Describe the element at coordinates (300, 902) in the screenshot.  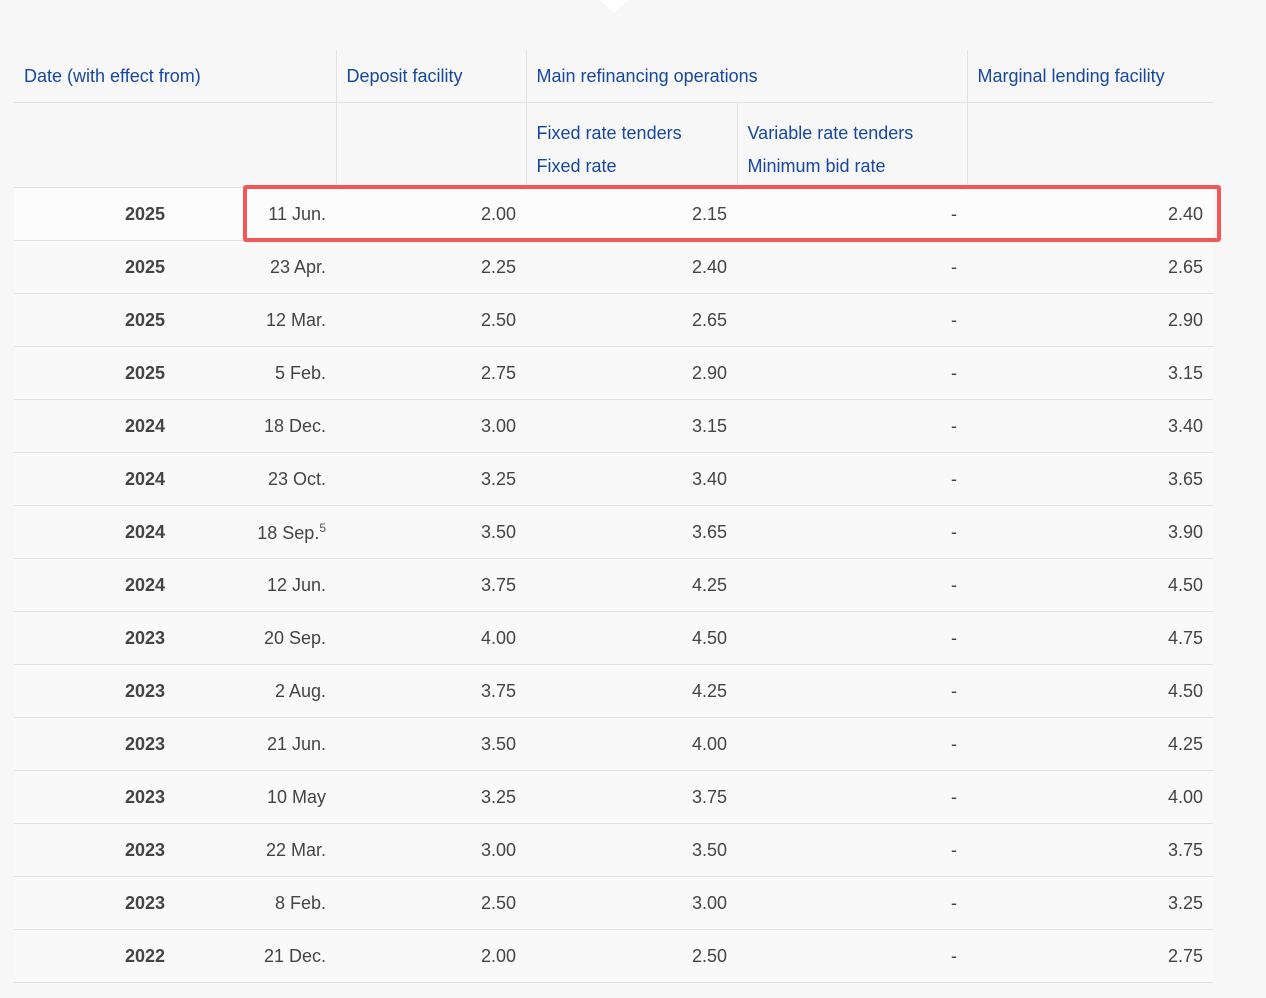
I see `date-text: 8 Feb.` at that location.